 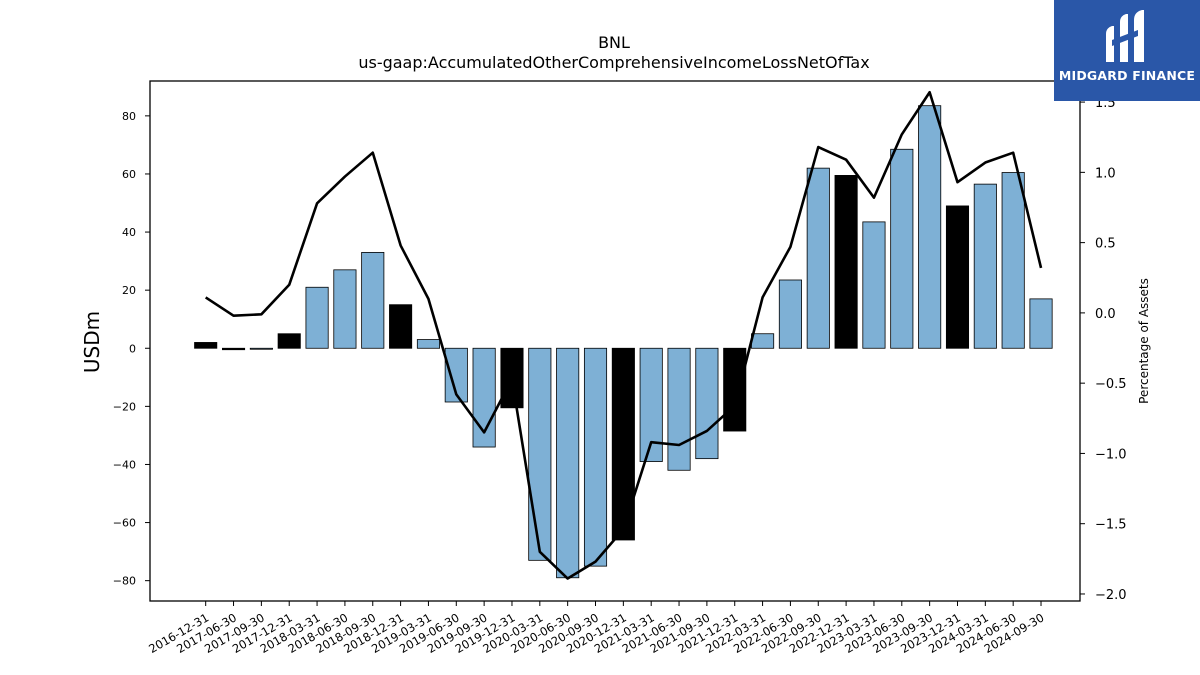 What do you see at coordinates (124, 464) in the screenshot?
I see `y-tick-label: −40` at bounding box center [124, 464].